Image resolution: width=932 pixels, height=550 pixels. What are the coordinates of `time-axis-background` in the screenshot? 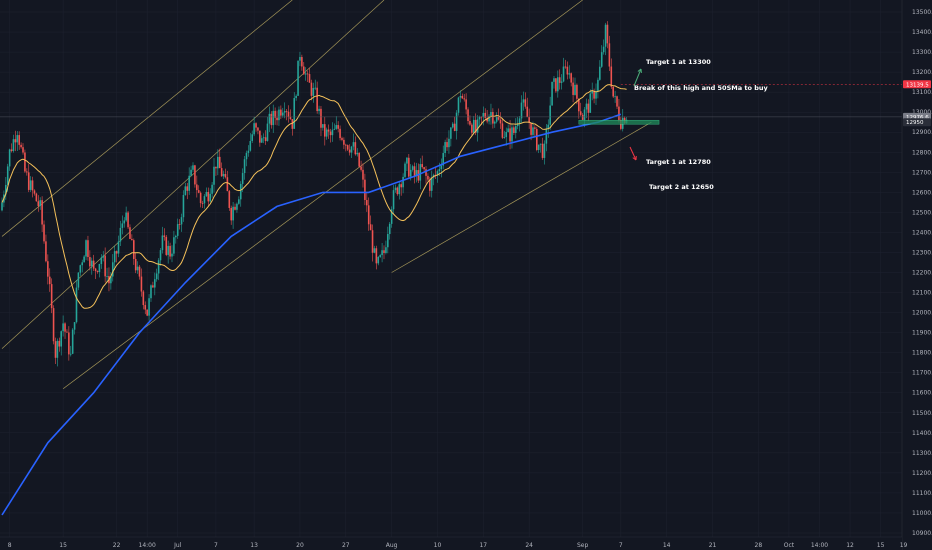 It's located at (451, 543).